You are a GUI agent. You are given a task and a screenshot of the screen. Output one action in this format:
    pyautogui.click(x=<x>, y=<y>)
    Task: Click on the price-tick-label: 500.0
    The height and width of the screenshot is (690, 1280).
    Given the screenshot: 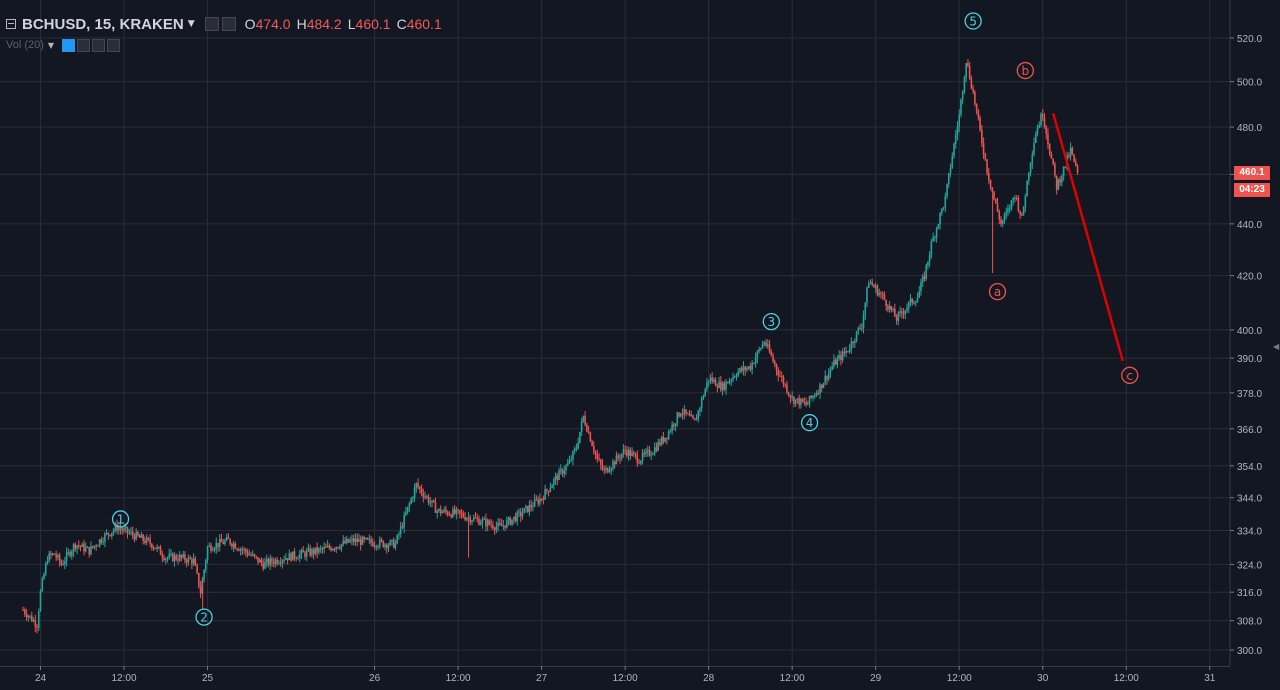 What is the action you would take?
    pyautogui.click(x=1249, y=83)
    